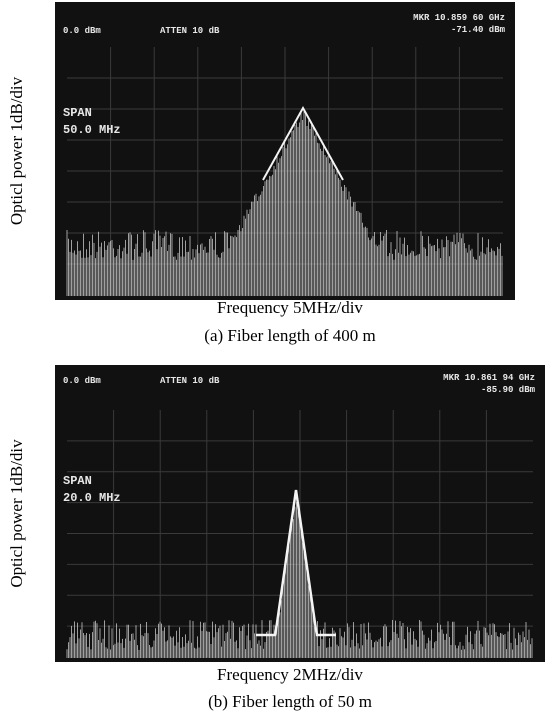  I want to click on caption: (a) Fiber length of 400 m, so click(289, 335).